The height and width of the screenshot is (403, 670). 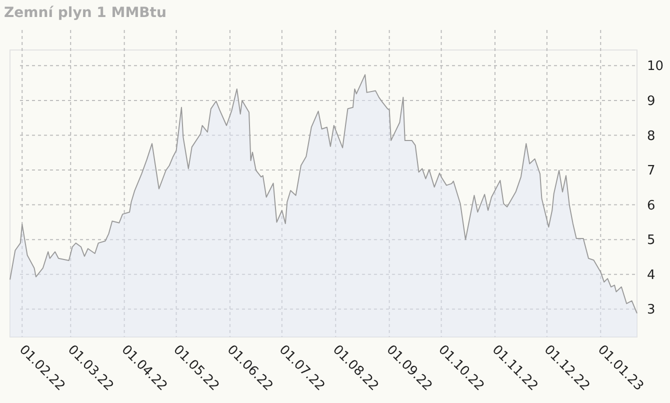 What do you see at coordinates (651, 136) in the screenshot?
I see `y-tick-label: 8` at bounding box center [651, 136].